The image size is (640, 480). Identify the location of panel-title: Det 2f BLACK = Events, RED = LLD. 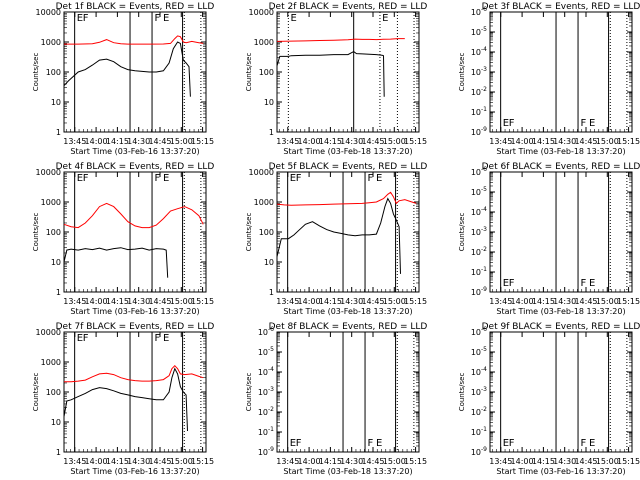
(348, 7).